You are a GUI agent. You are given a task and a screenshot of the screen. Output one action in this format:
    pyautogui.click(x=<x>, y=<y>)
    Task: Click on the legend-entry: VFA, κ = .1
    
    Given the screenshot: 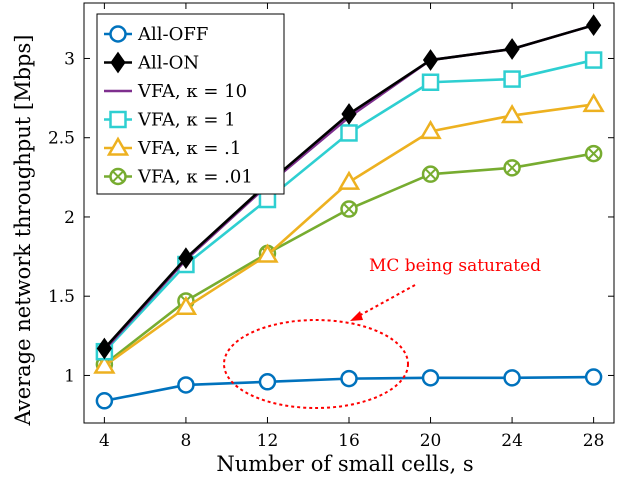 What is the action you would take?
    pyautogui.click(x=172, y=147)
    